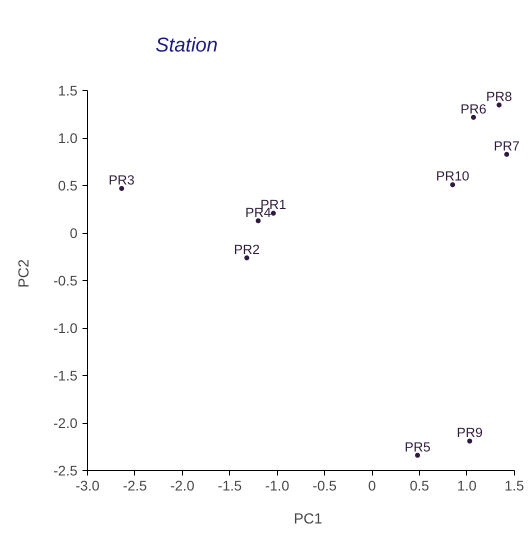 The image size is (530, 537). I want to click on y-tick-label: 1.0, so click(68, 138).